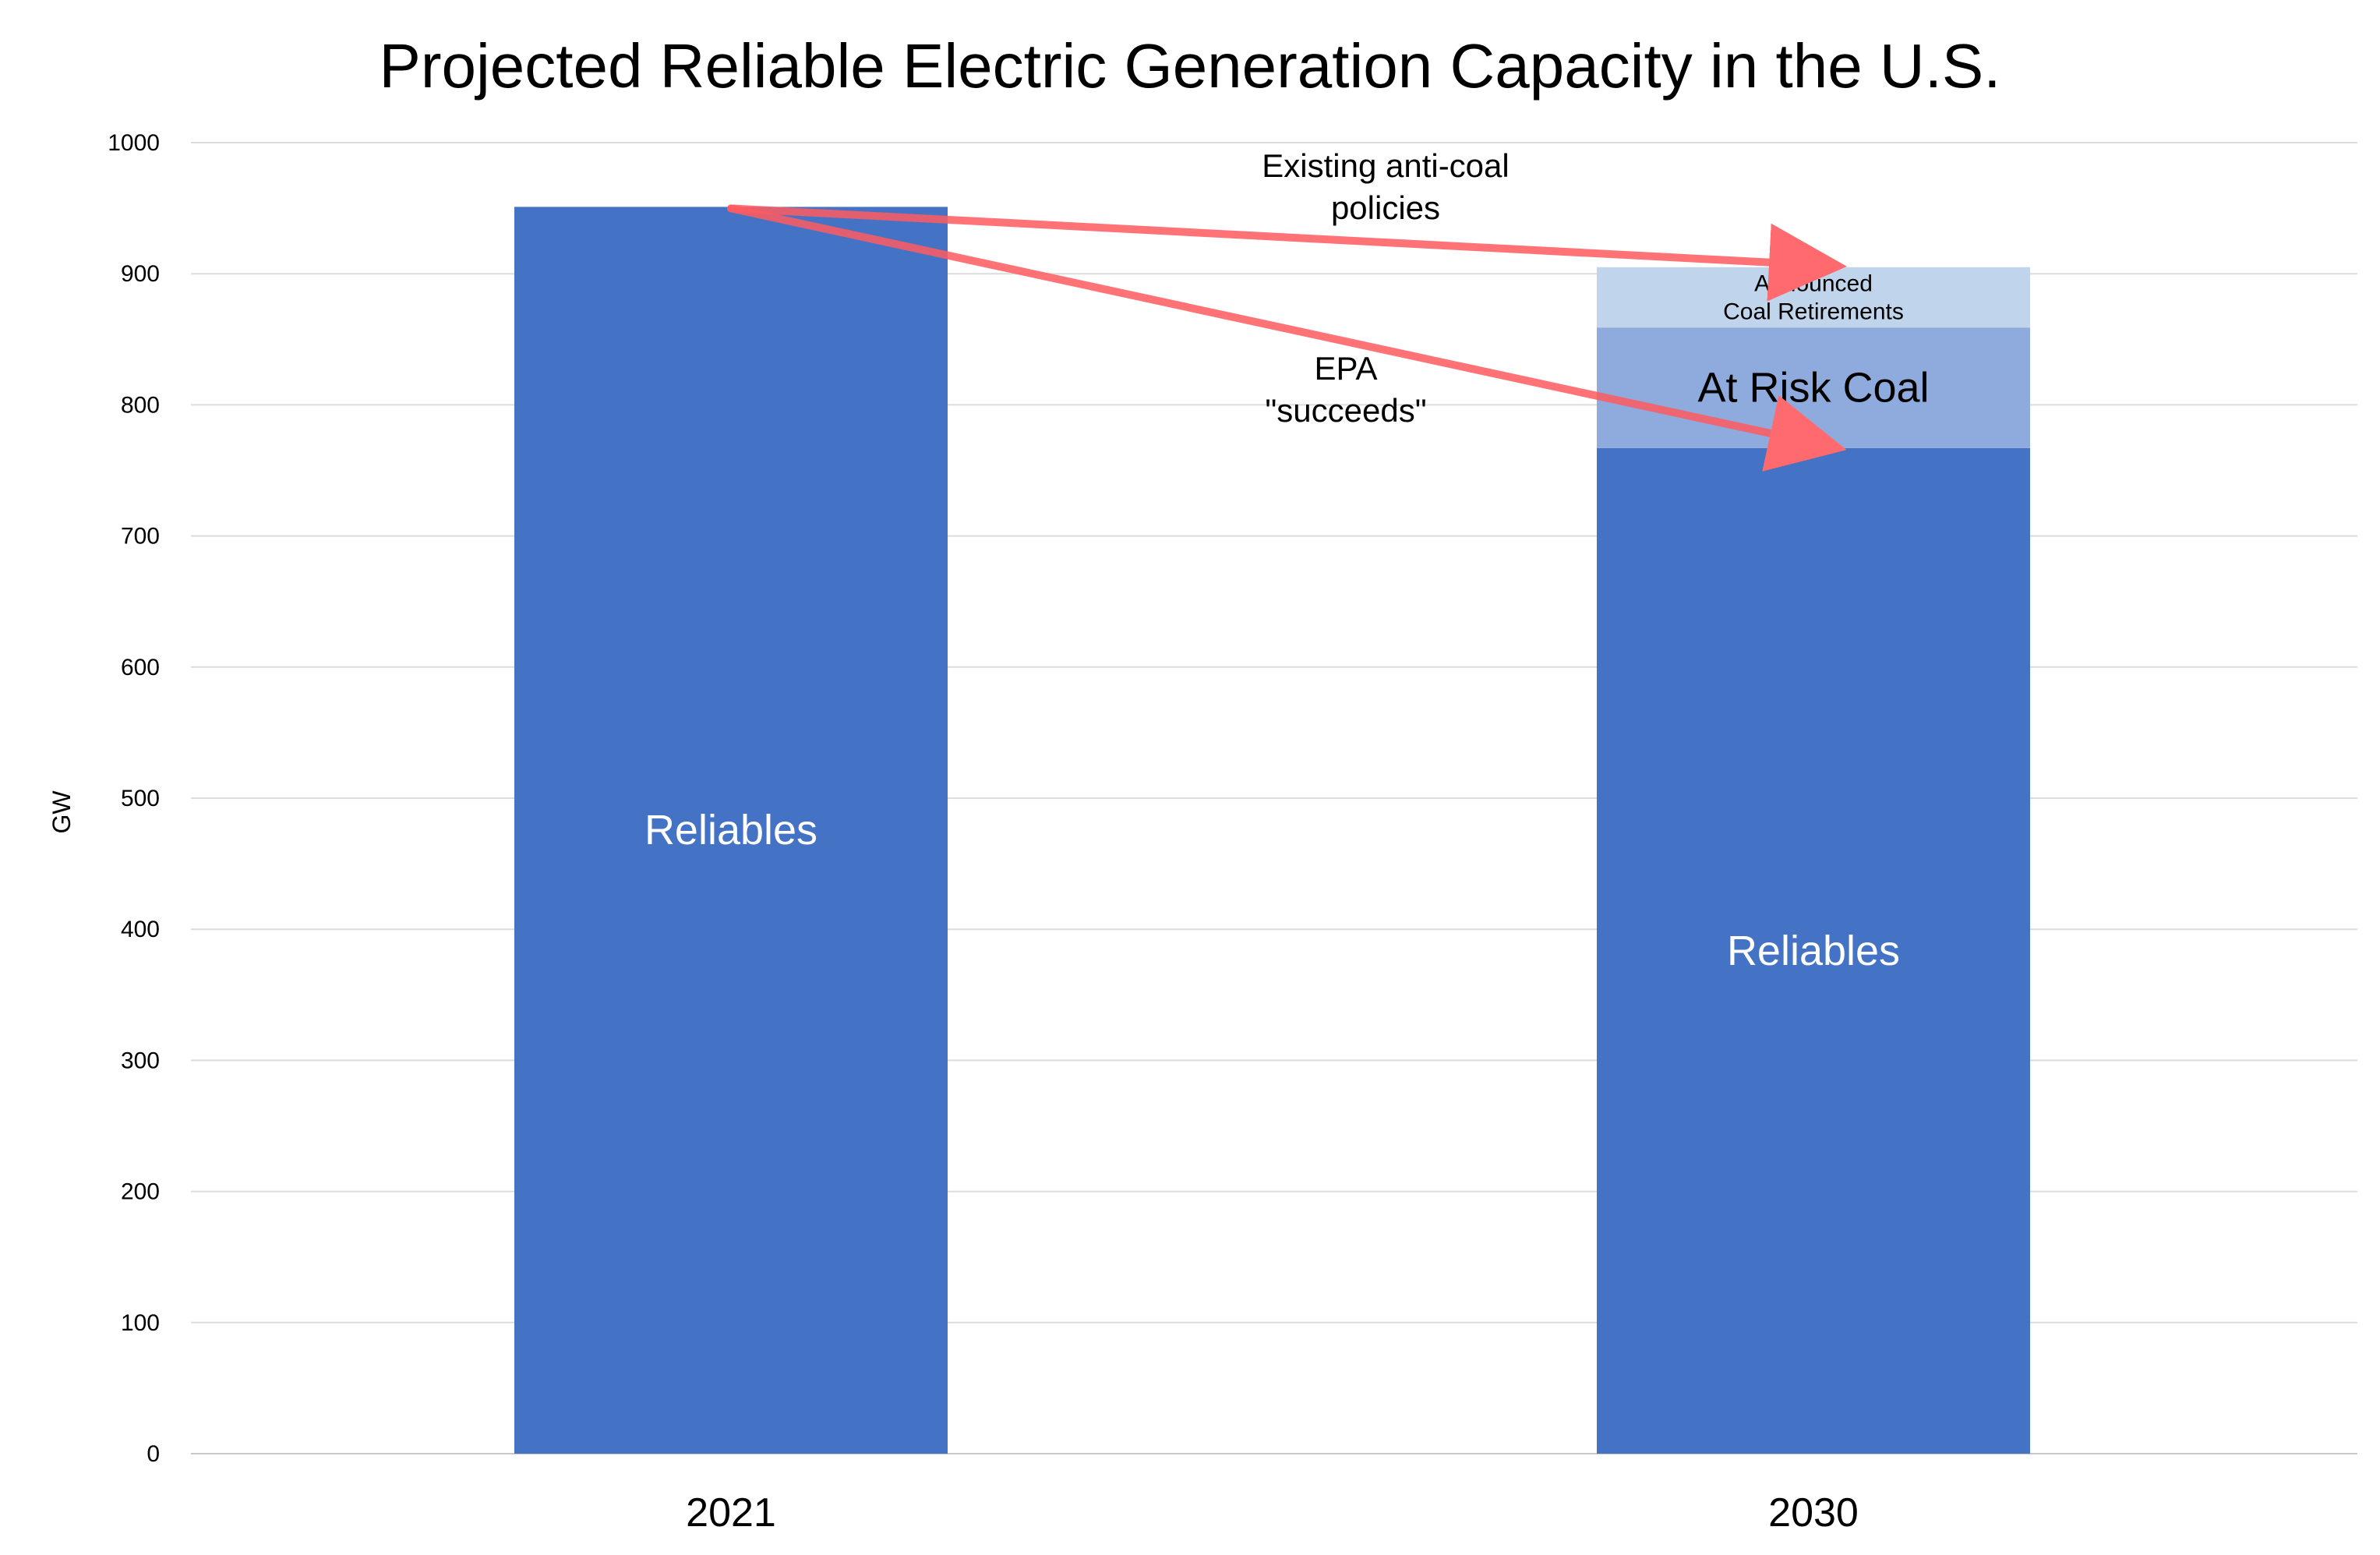 This screenshot has height=1555, width=2380. Describe the element at coordinates (731, 1513) in the screenshot. I see `x-tick-label: 2021` at that location.